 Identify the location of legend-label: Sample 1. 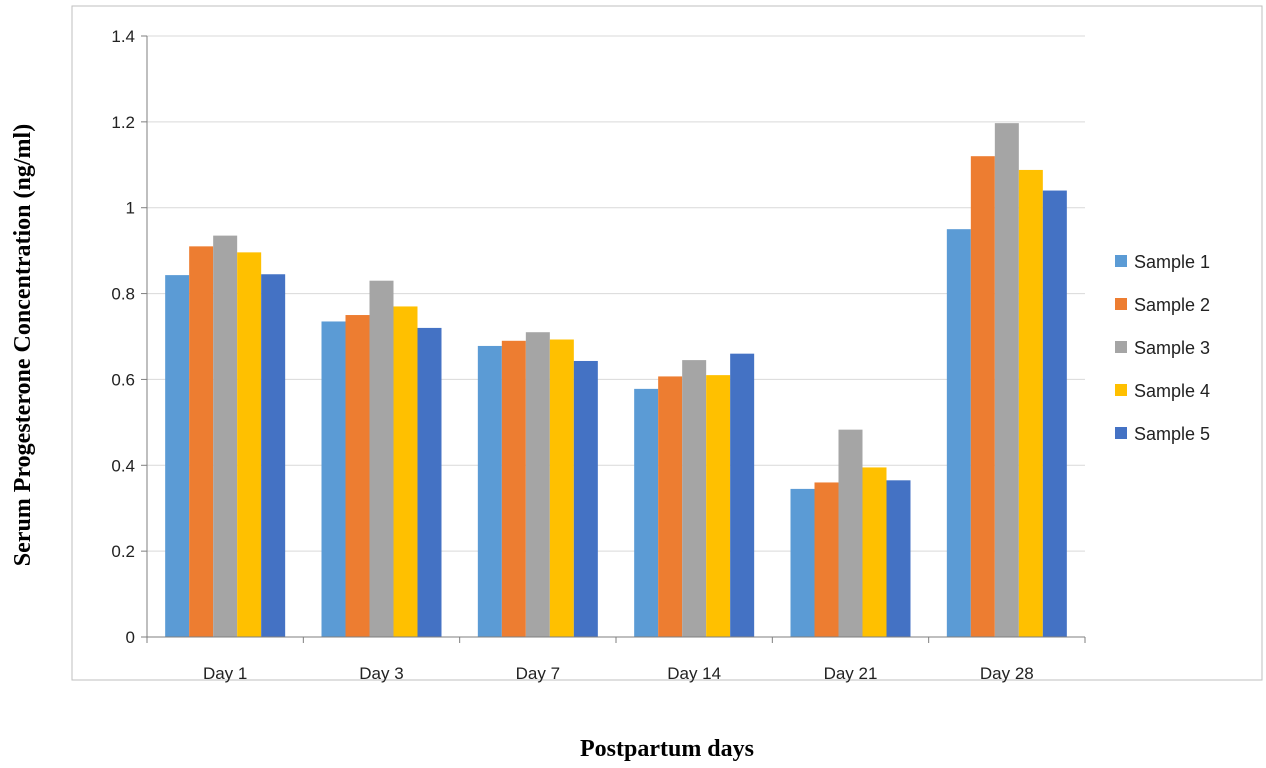
(1172, 262).